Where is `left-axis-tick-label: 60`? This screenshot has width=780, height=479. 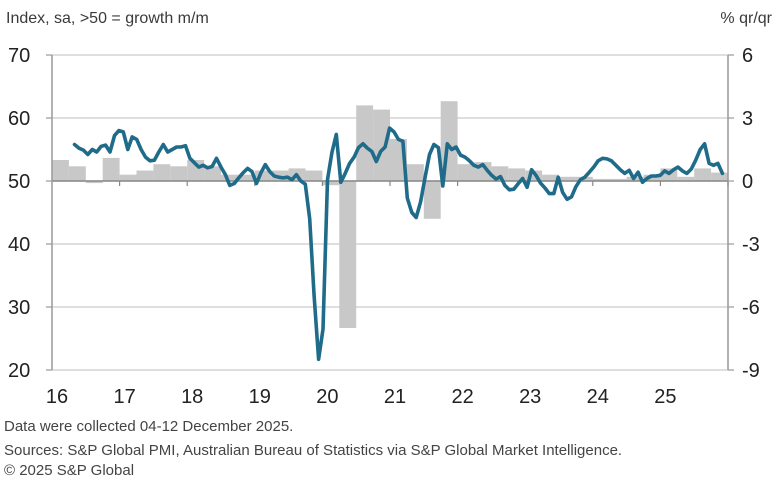 left-axis-tick-label: 60 is located at coordinates (19, 119).